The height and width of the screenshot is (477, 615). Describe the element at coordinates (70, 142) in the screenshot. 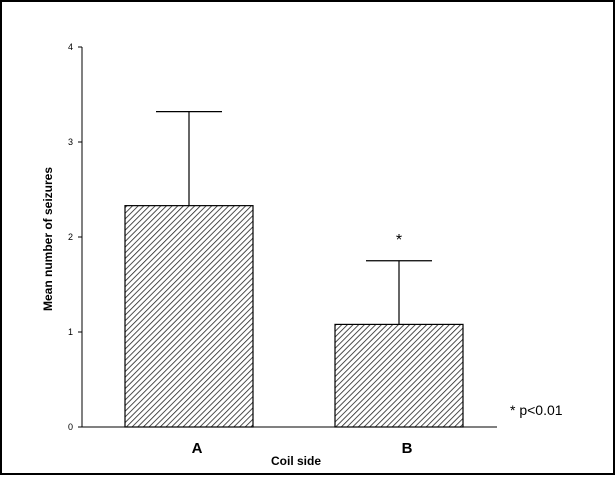

I see `y-tick-label: 3` at that location.